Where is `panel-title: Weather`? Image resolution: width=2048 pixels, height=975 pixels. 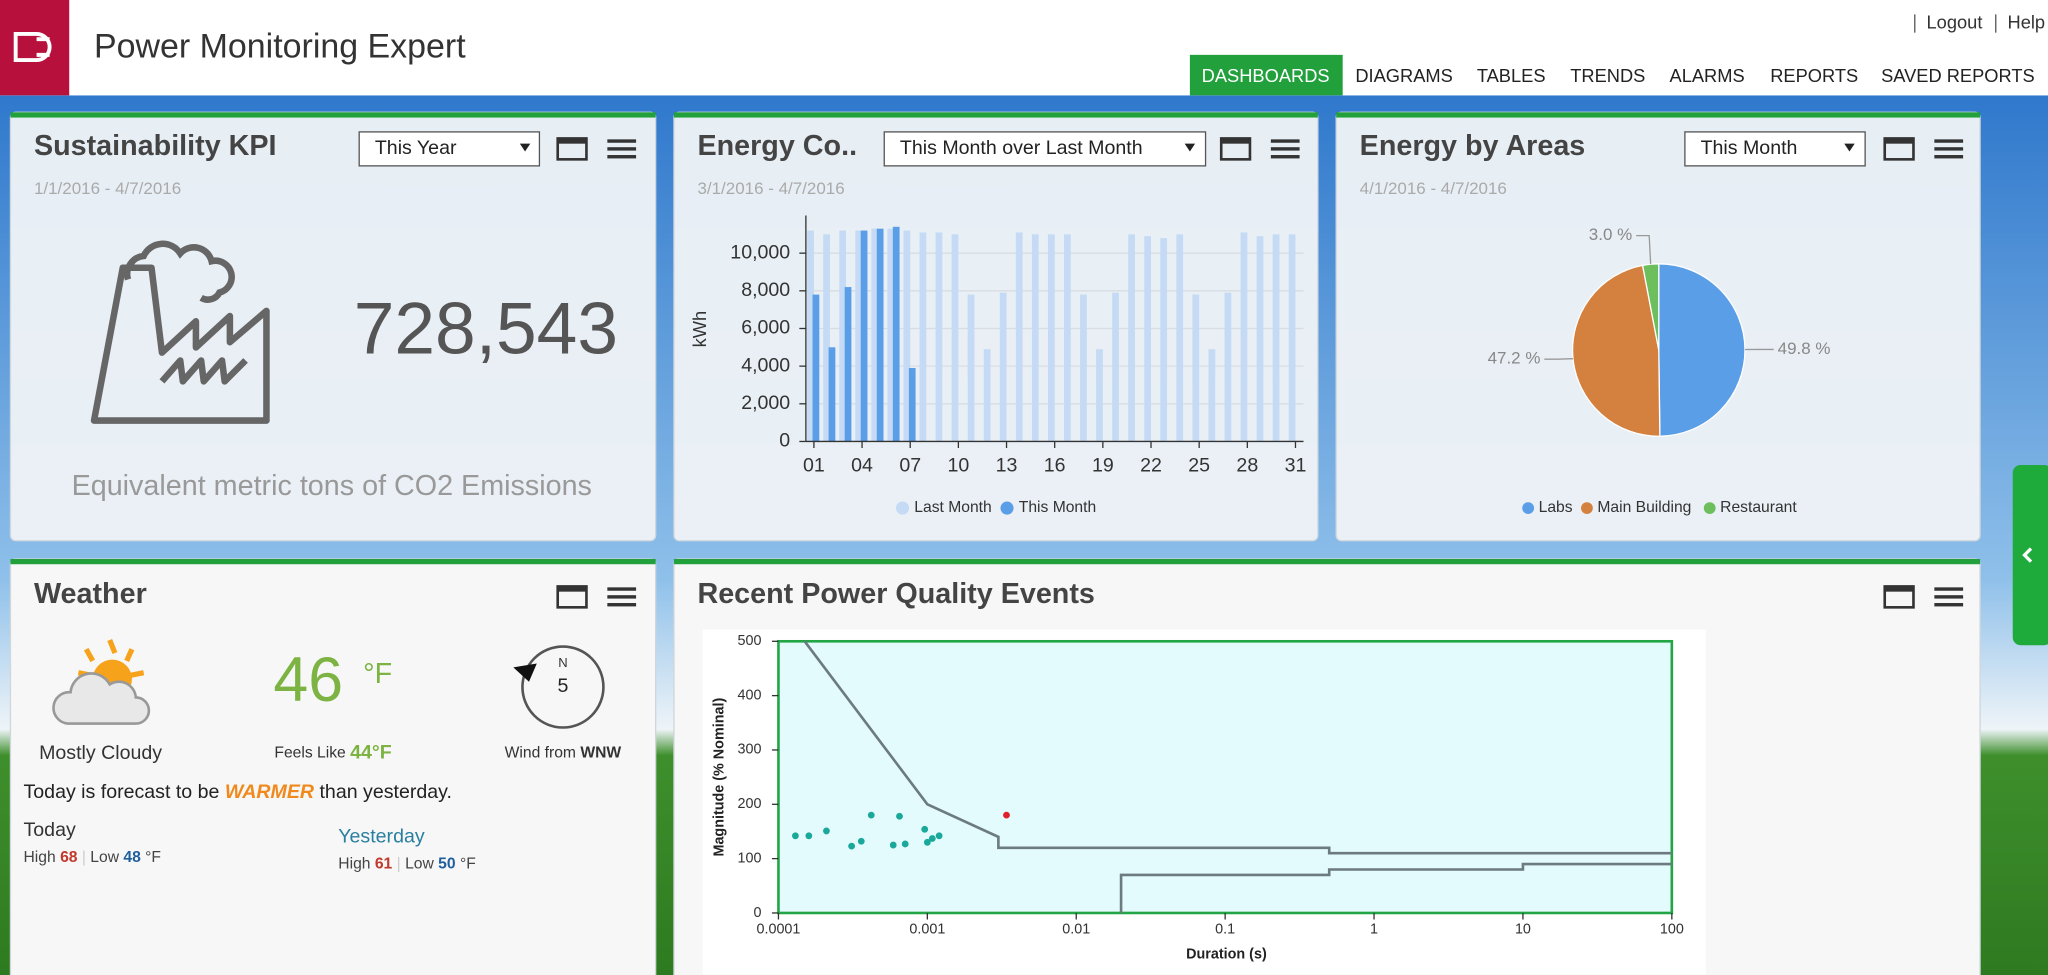
panel-title: Weather is located at coordinates (90, 594).